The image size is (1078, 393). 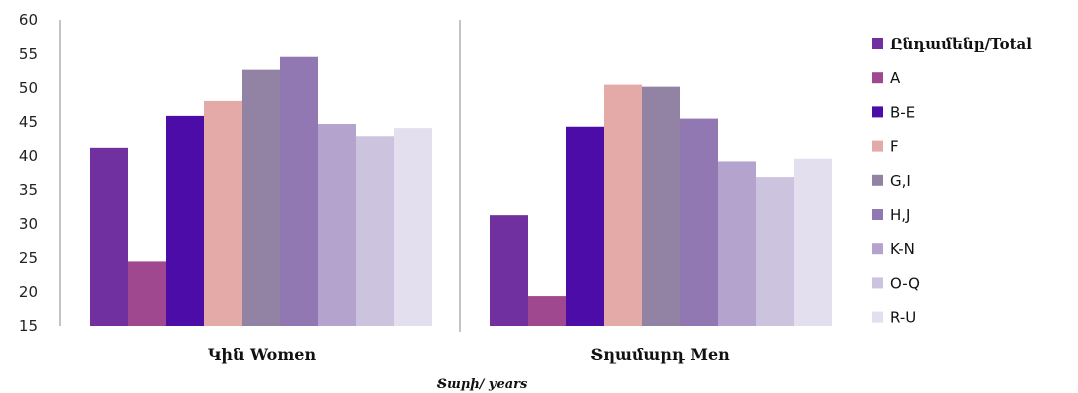 I want to click on category-label: Կին Women, so click(x=262, y=354).